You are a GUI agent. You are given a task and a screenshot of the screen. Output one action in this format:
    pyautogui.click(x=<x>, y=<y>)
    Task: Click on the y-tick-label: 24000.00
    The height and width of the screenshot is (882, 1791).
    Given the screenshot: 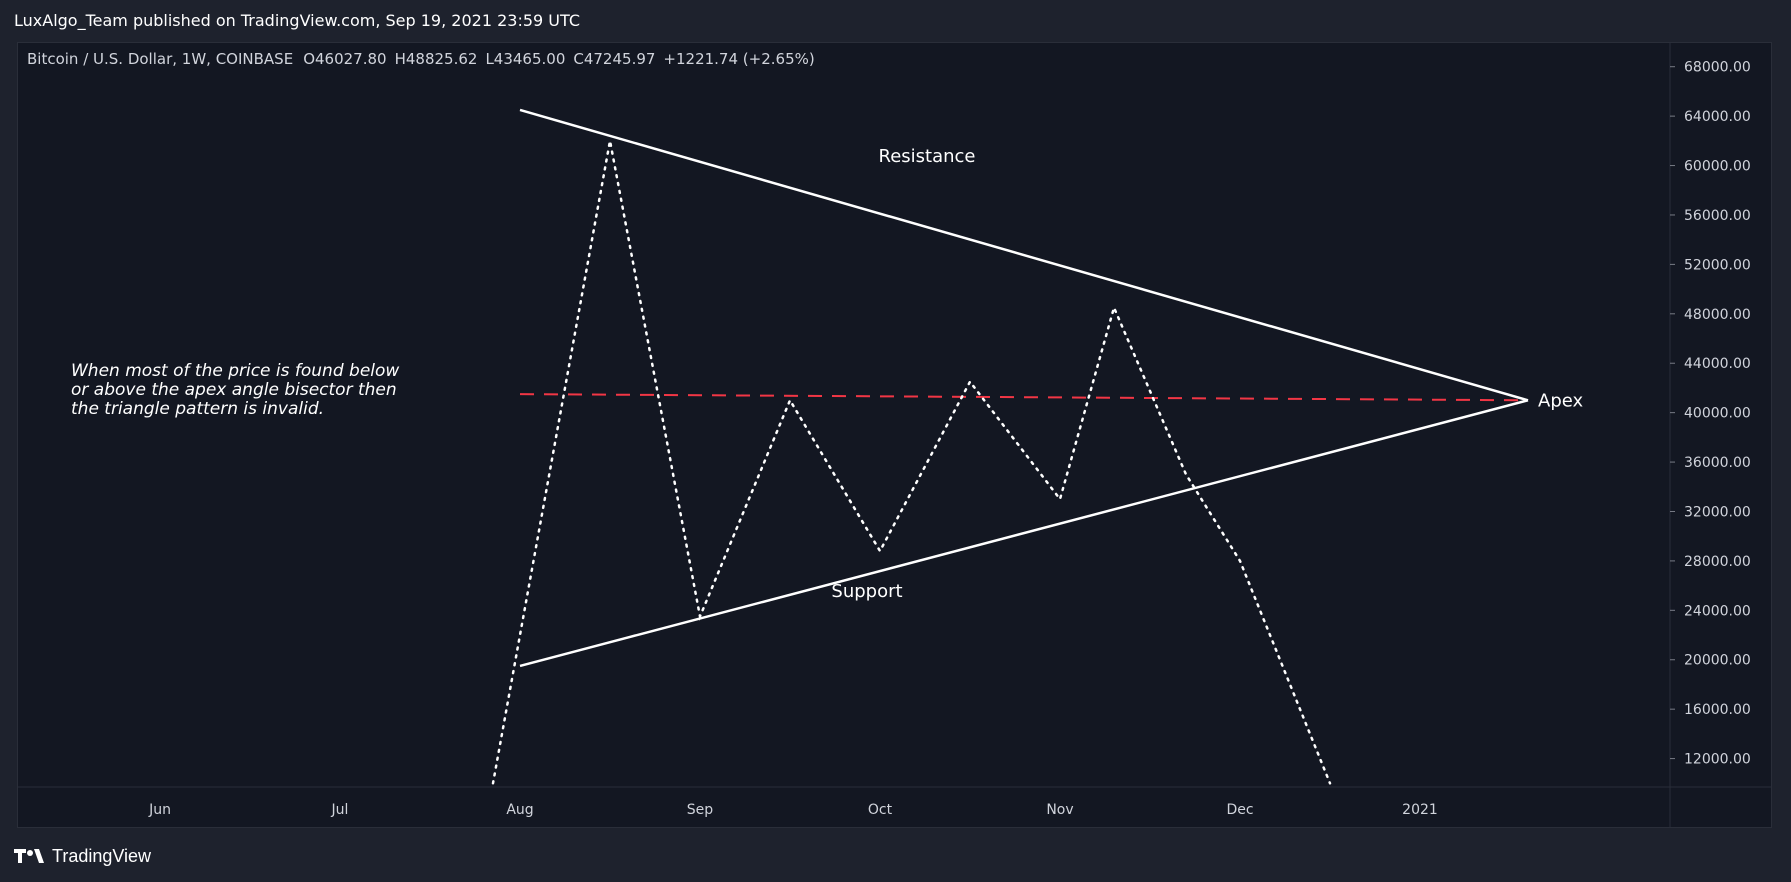 What is the action you would take?
    pyautogui.click(x=1717, y=611)
    